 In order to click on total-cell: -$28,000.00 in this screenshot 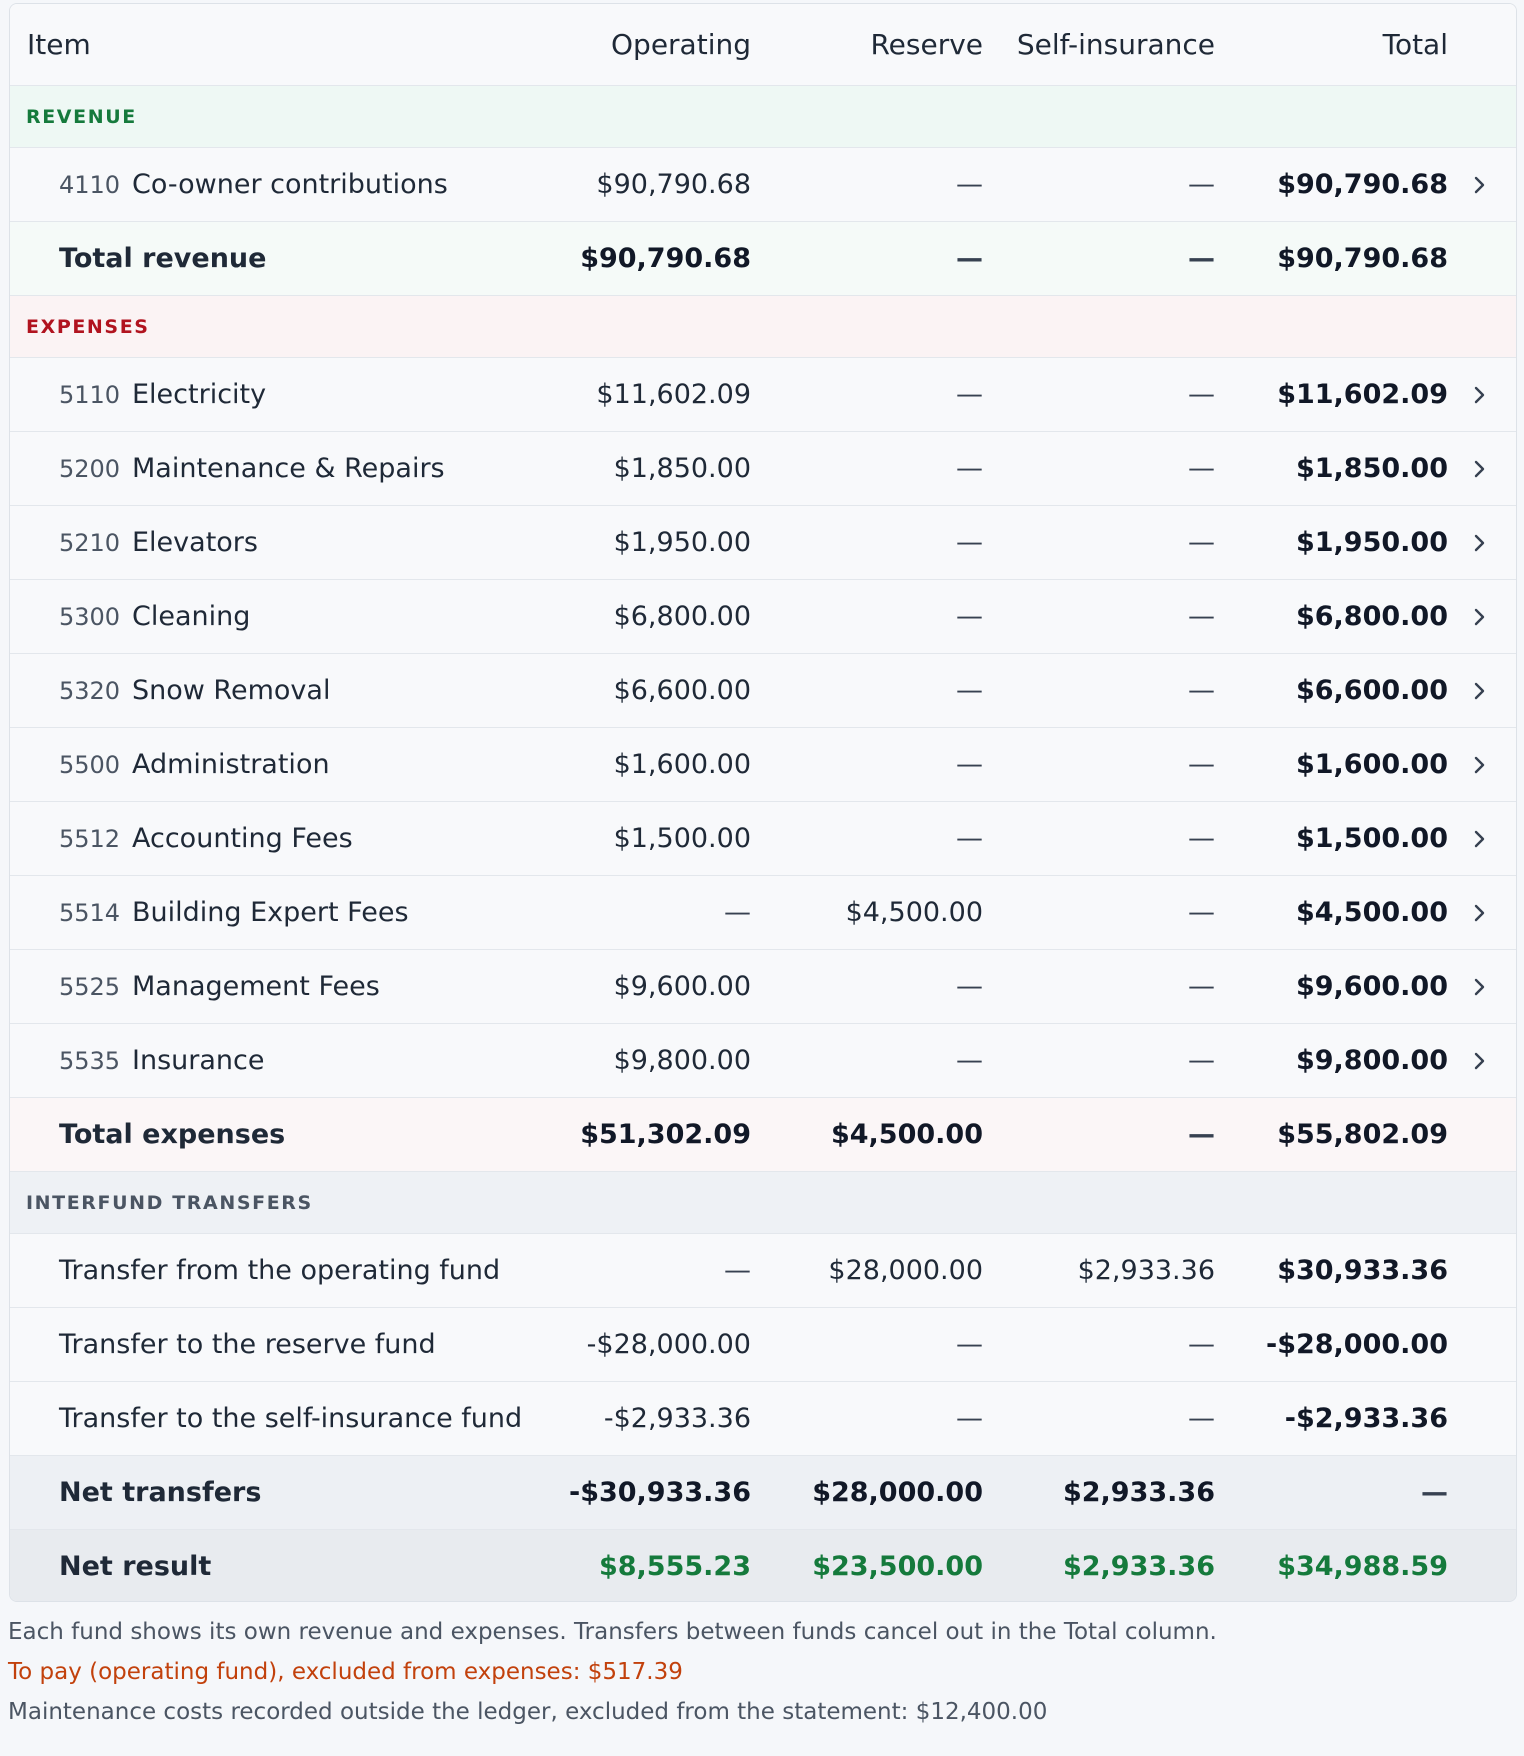, I will do `click(1356, 1344)`.